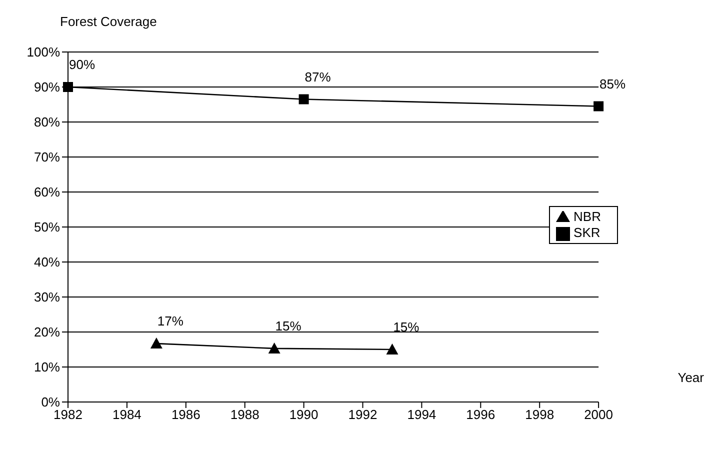 The image size is (708, 450). I want to click on y-tick-label: 30%, so click(47, 297).